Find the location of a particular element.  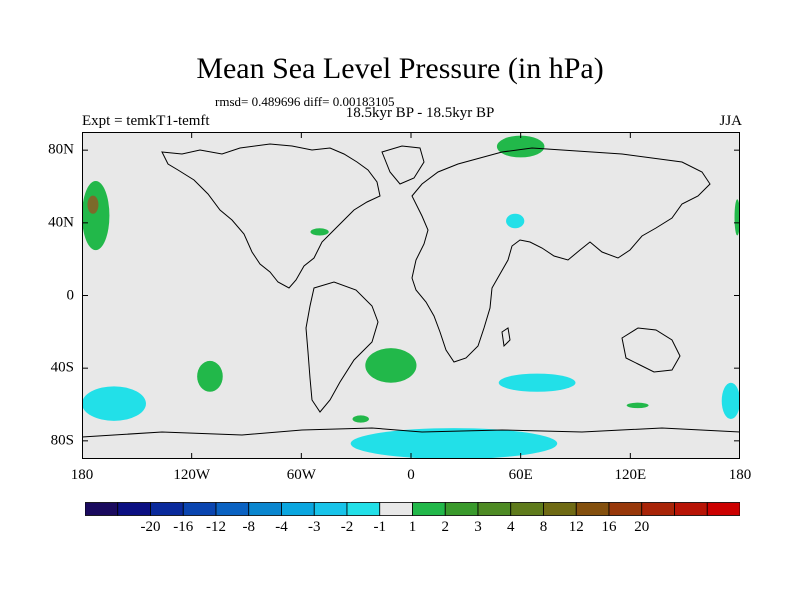

chart-title: Mean Sea Level Pressure (in hPa) is located at coordinates (400, 68).